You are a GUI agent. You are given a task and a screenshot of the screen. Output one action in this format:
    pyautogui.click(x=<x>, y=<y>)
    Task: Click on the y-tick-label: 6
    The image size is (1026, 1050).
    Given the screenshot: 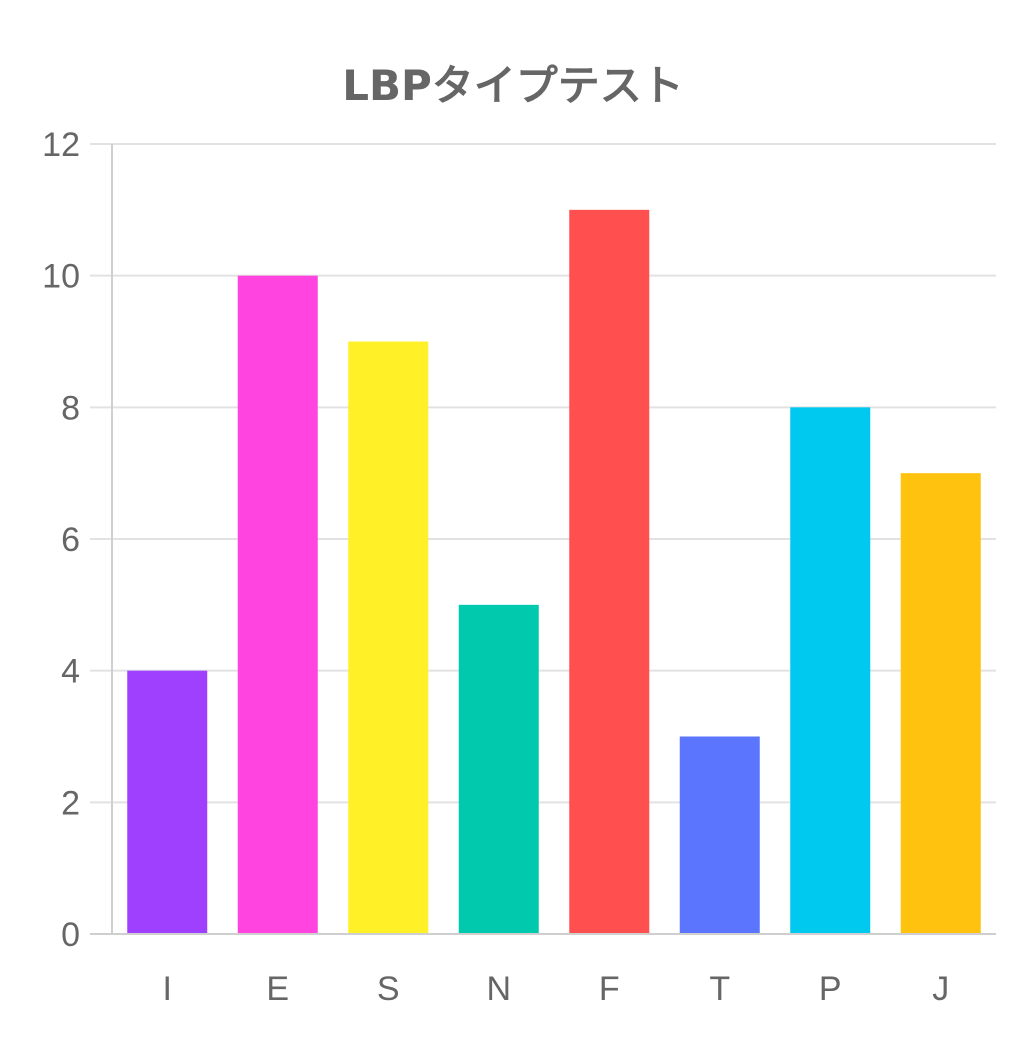 What is the action you would take?
    pyautogui.click(x=70, y=540)
    